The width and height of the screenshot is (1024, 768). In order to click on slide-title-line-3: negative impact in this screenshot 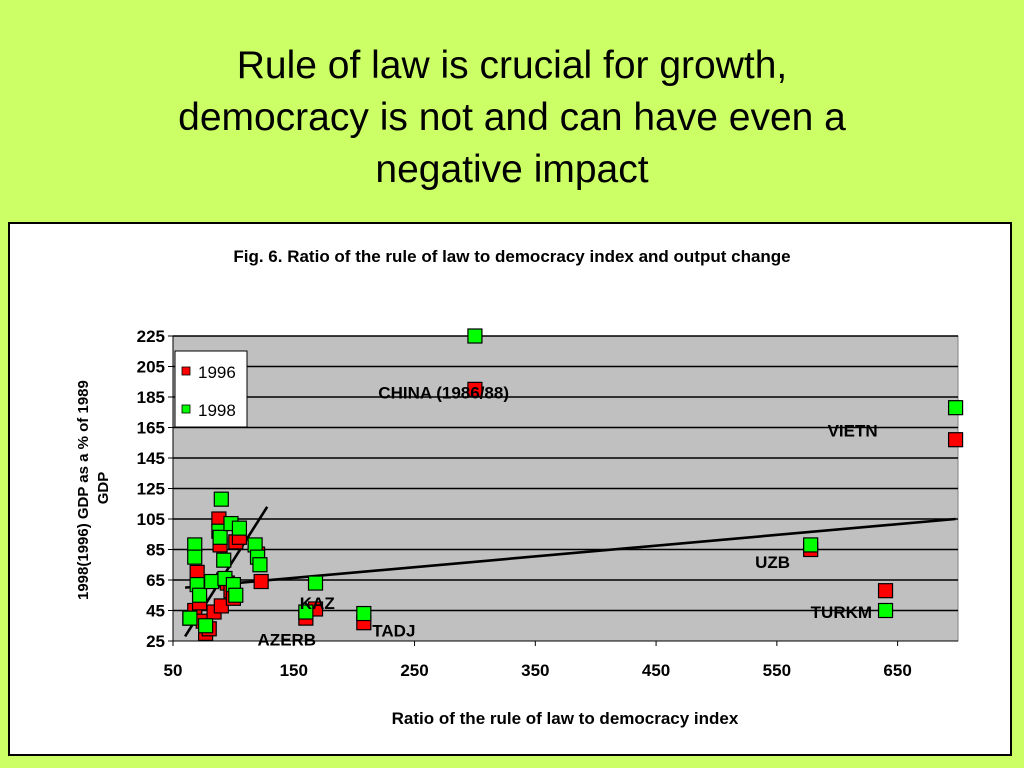, I will do `click(512, 169)`.